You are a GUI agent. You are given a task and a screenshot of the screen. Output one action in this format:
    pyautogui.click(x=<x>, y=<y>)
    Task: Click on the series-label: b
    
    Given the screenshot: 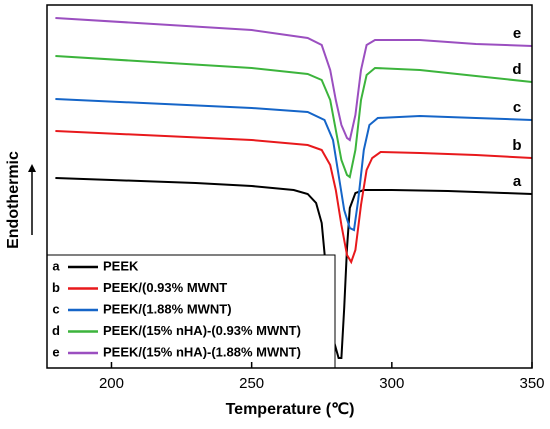 What is the action you would take?
    pyautogui.click(x=516, y=145)
    